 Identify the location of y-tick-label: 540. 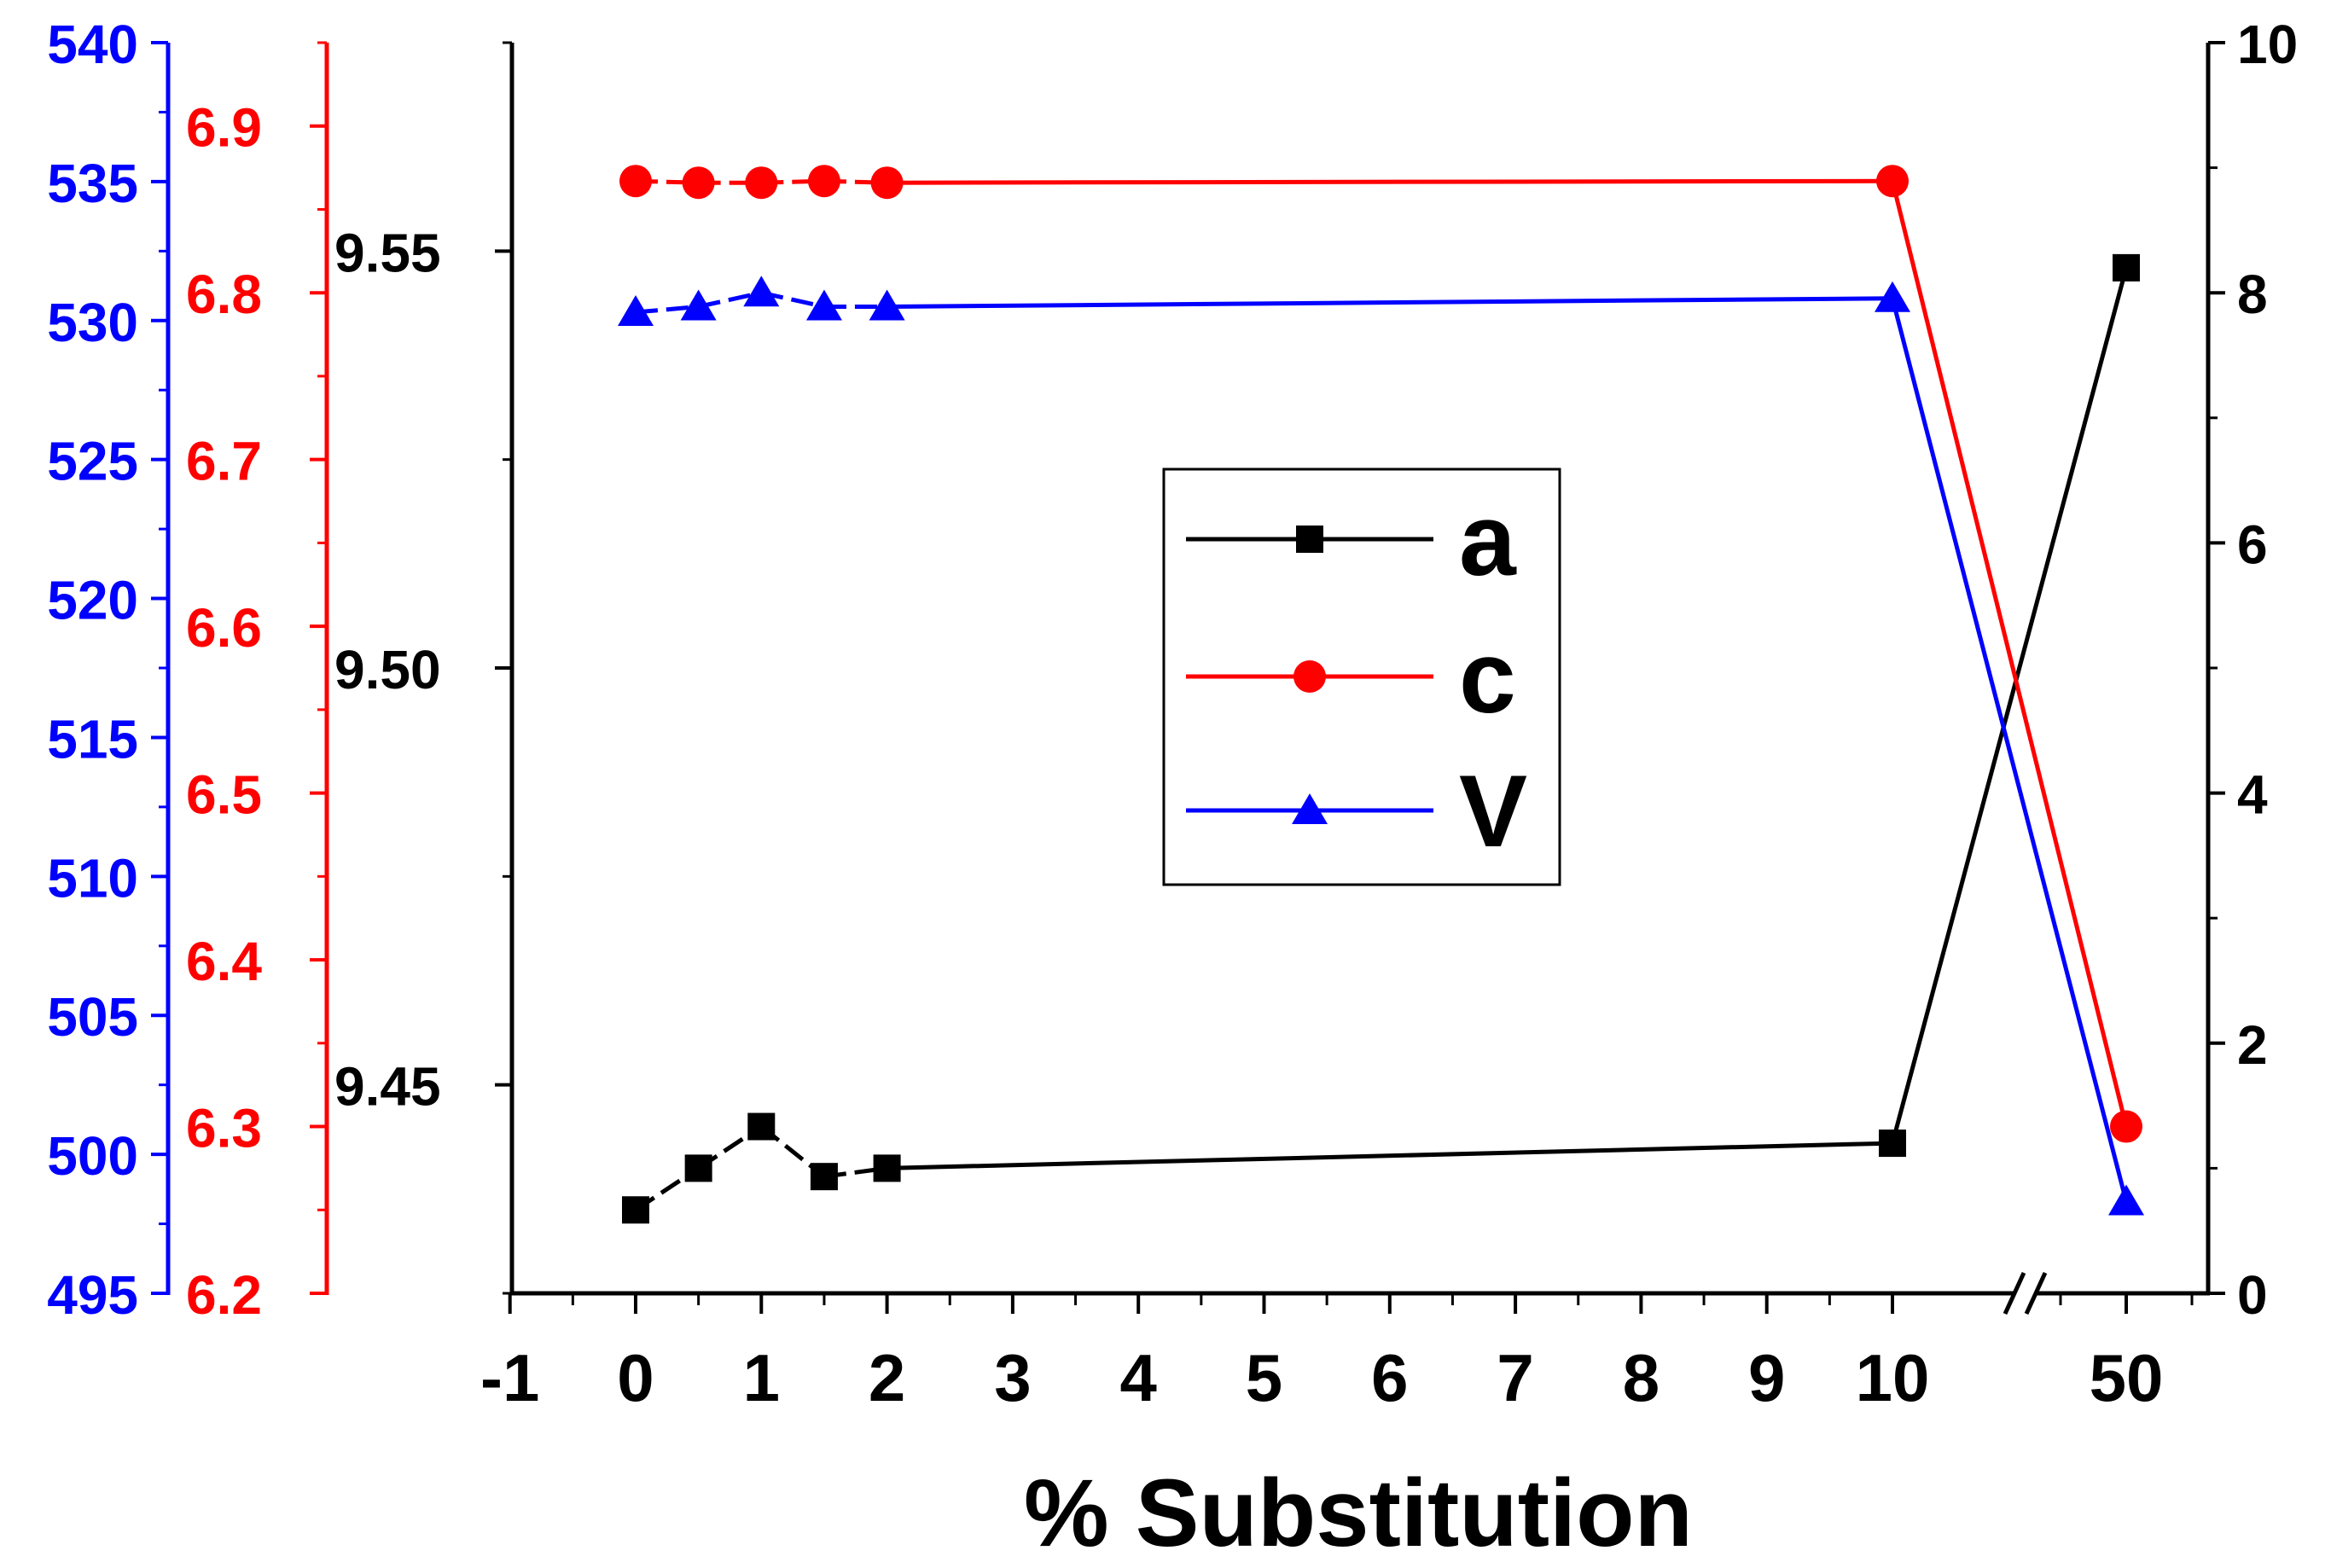
(92, 44).